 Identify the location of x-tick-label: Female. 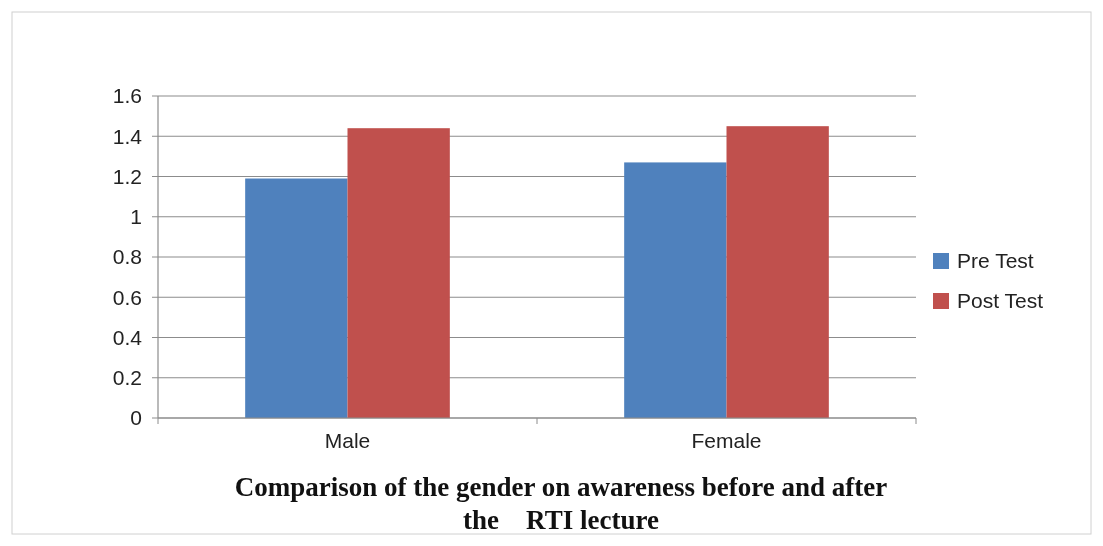
(726, 440).